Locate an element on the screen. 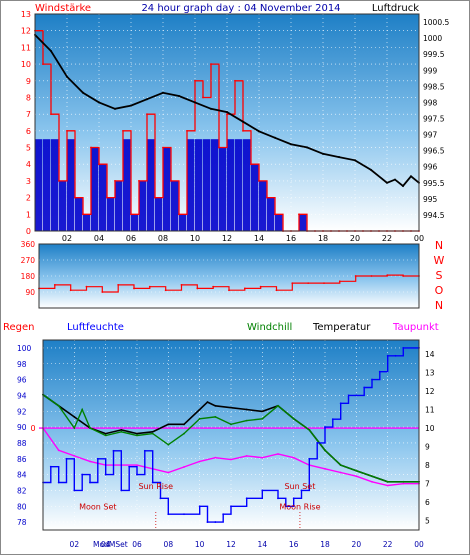 The image size is (470, 560). pressure-tick-label: 997 is located at coordinates (430, 135).